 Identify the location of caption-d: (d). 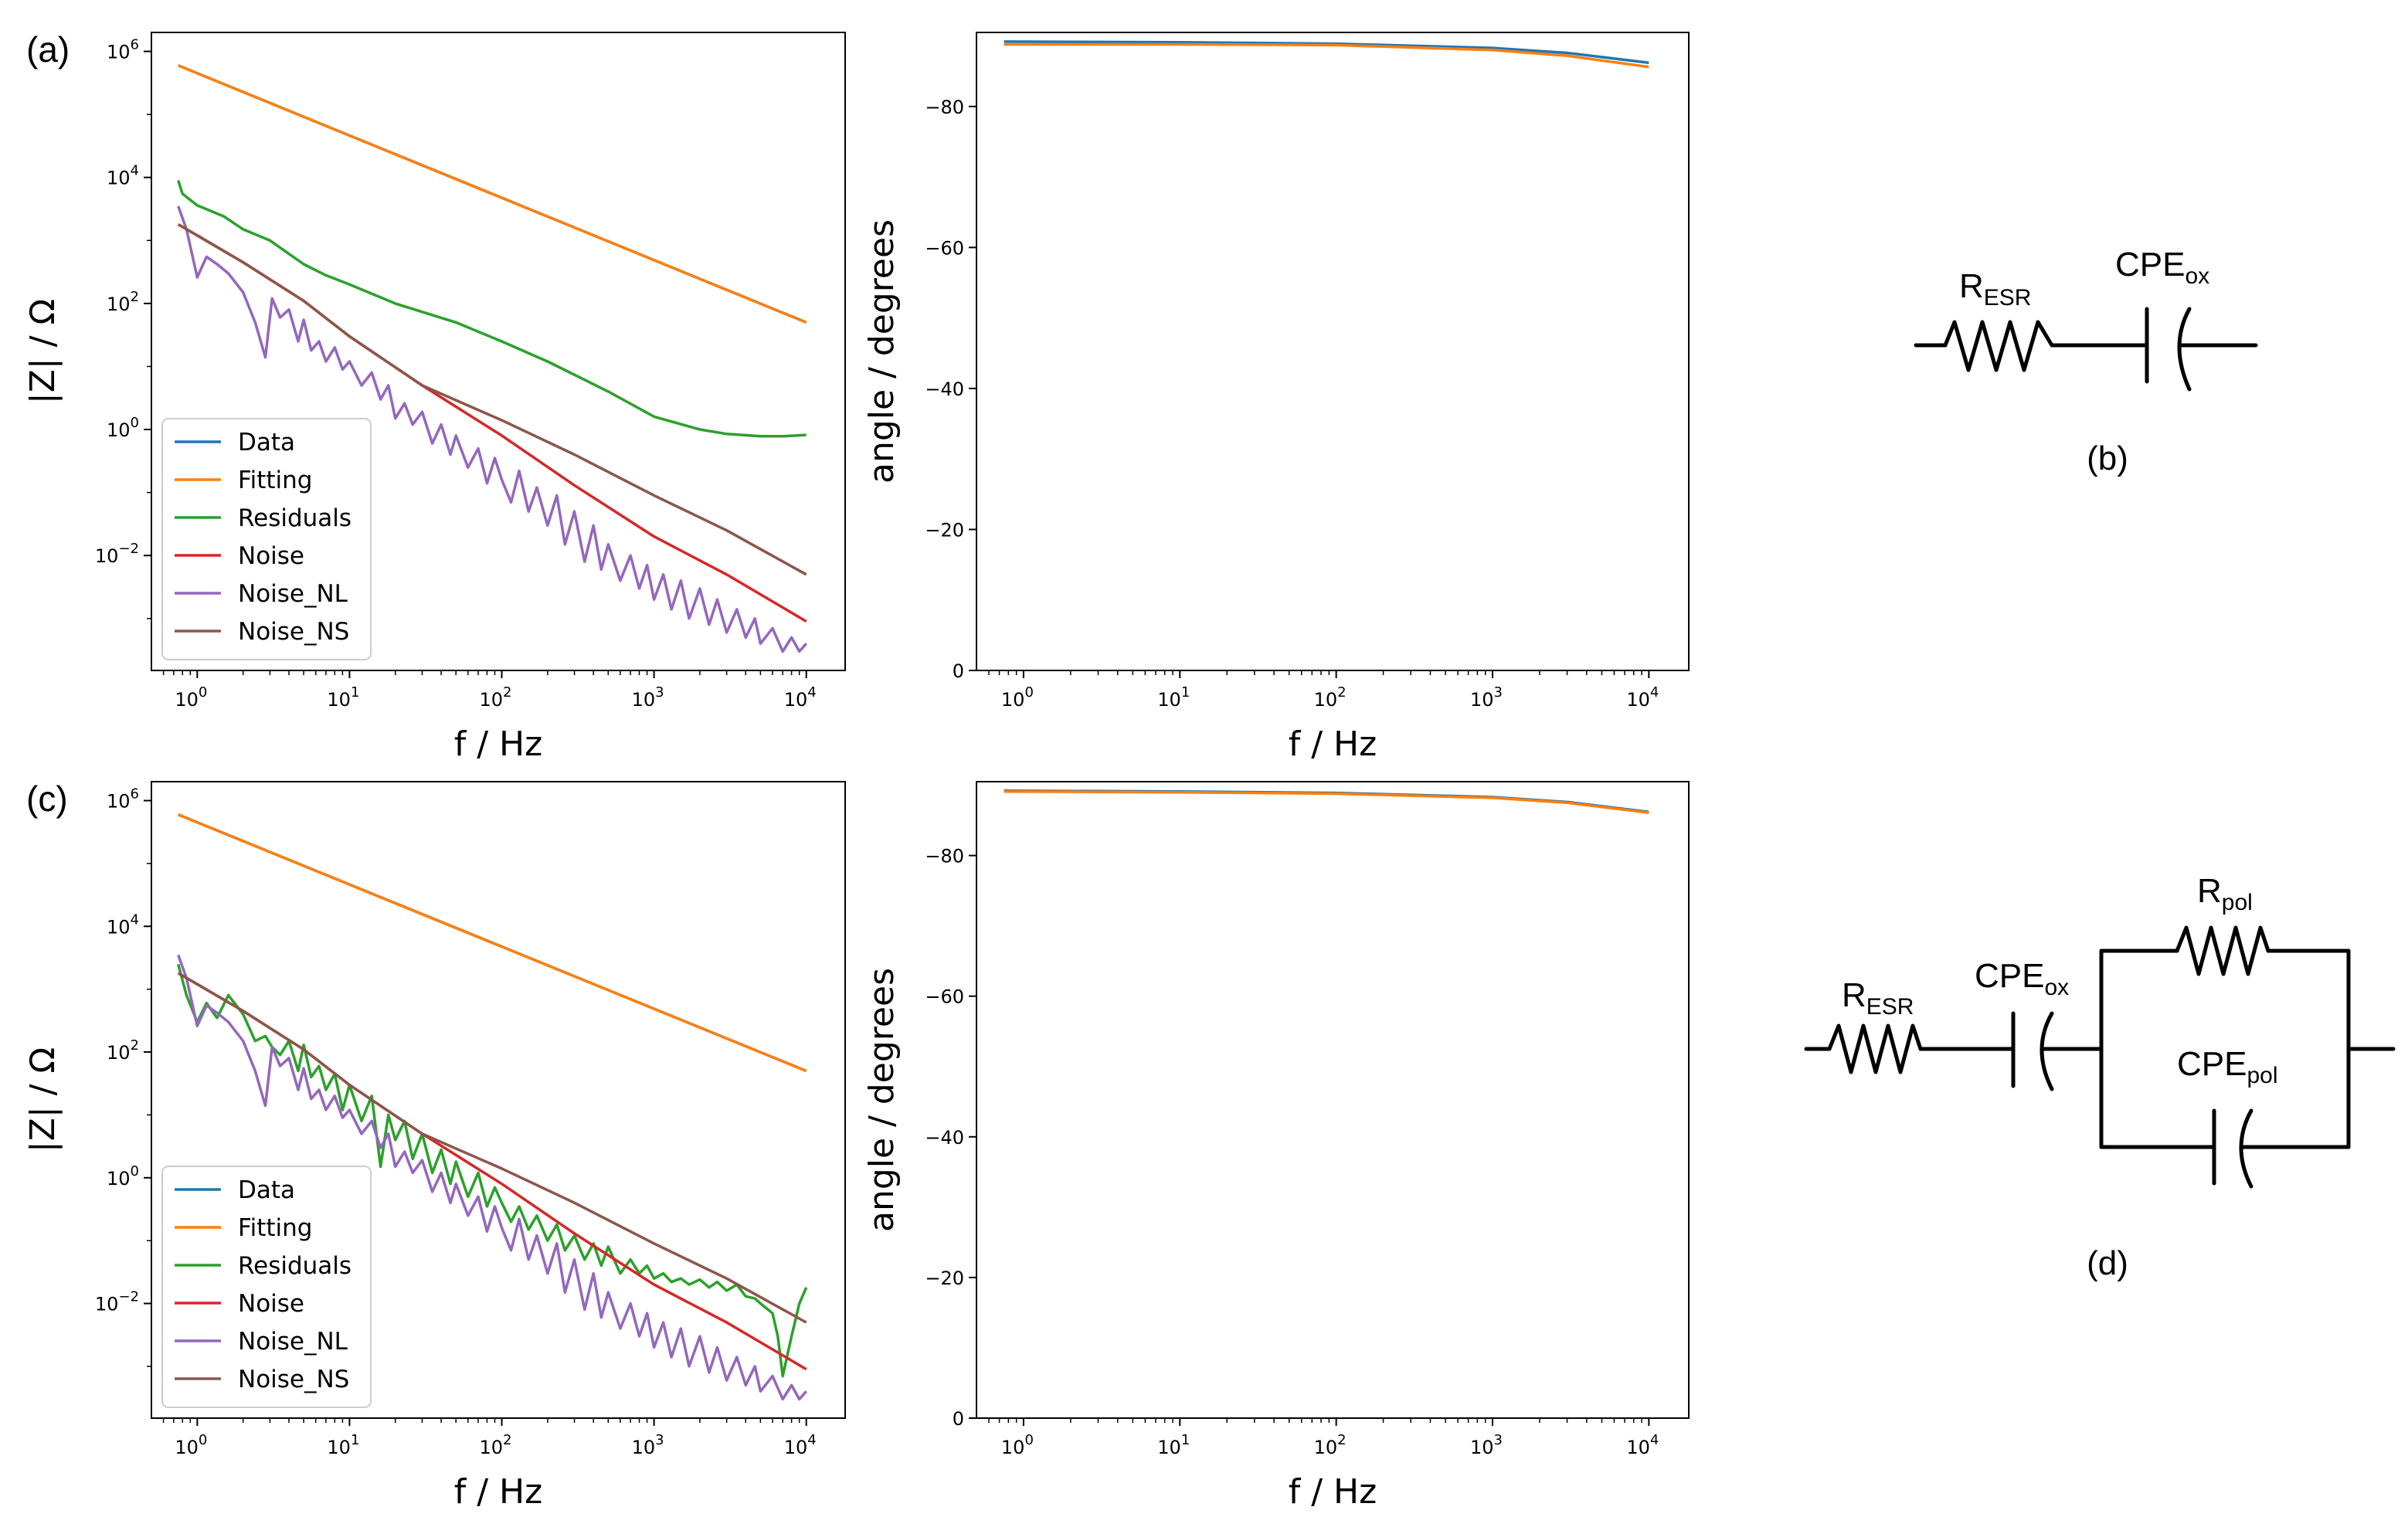
(2108, 1263).